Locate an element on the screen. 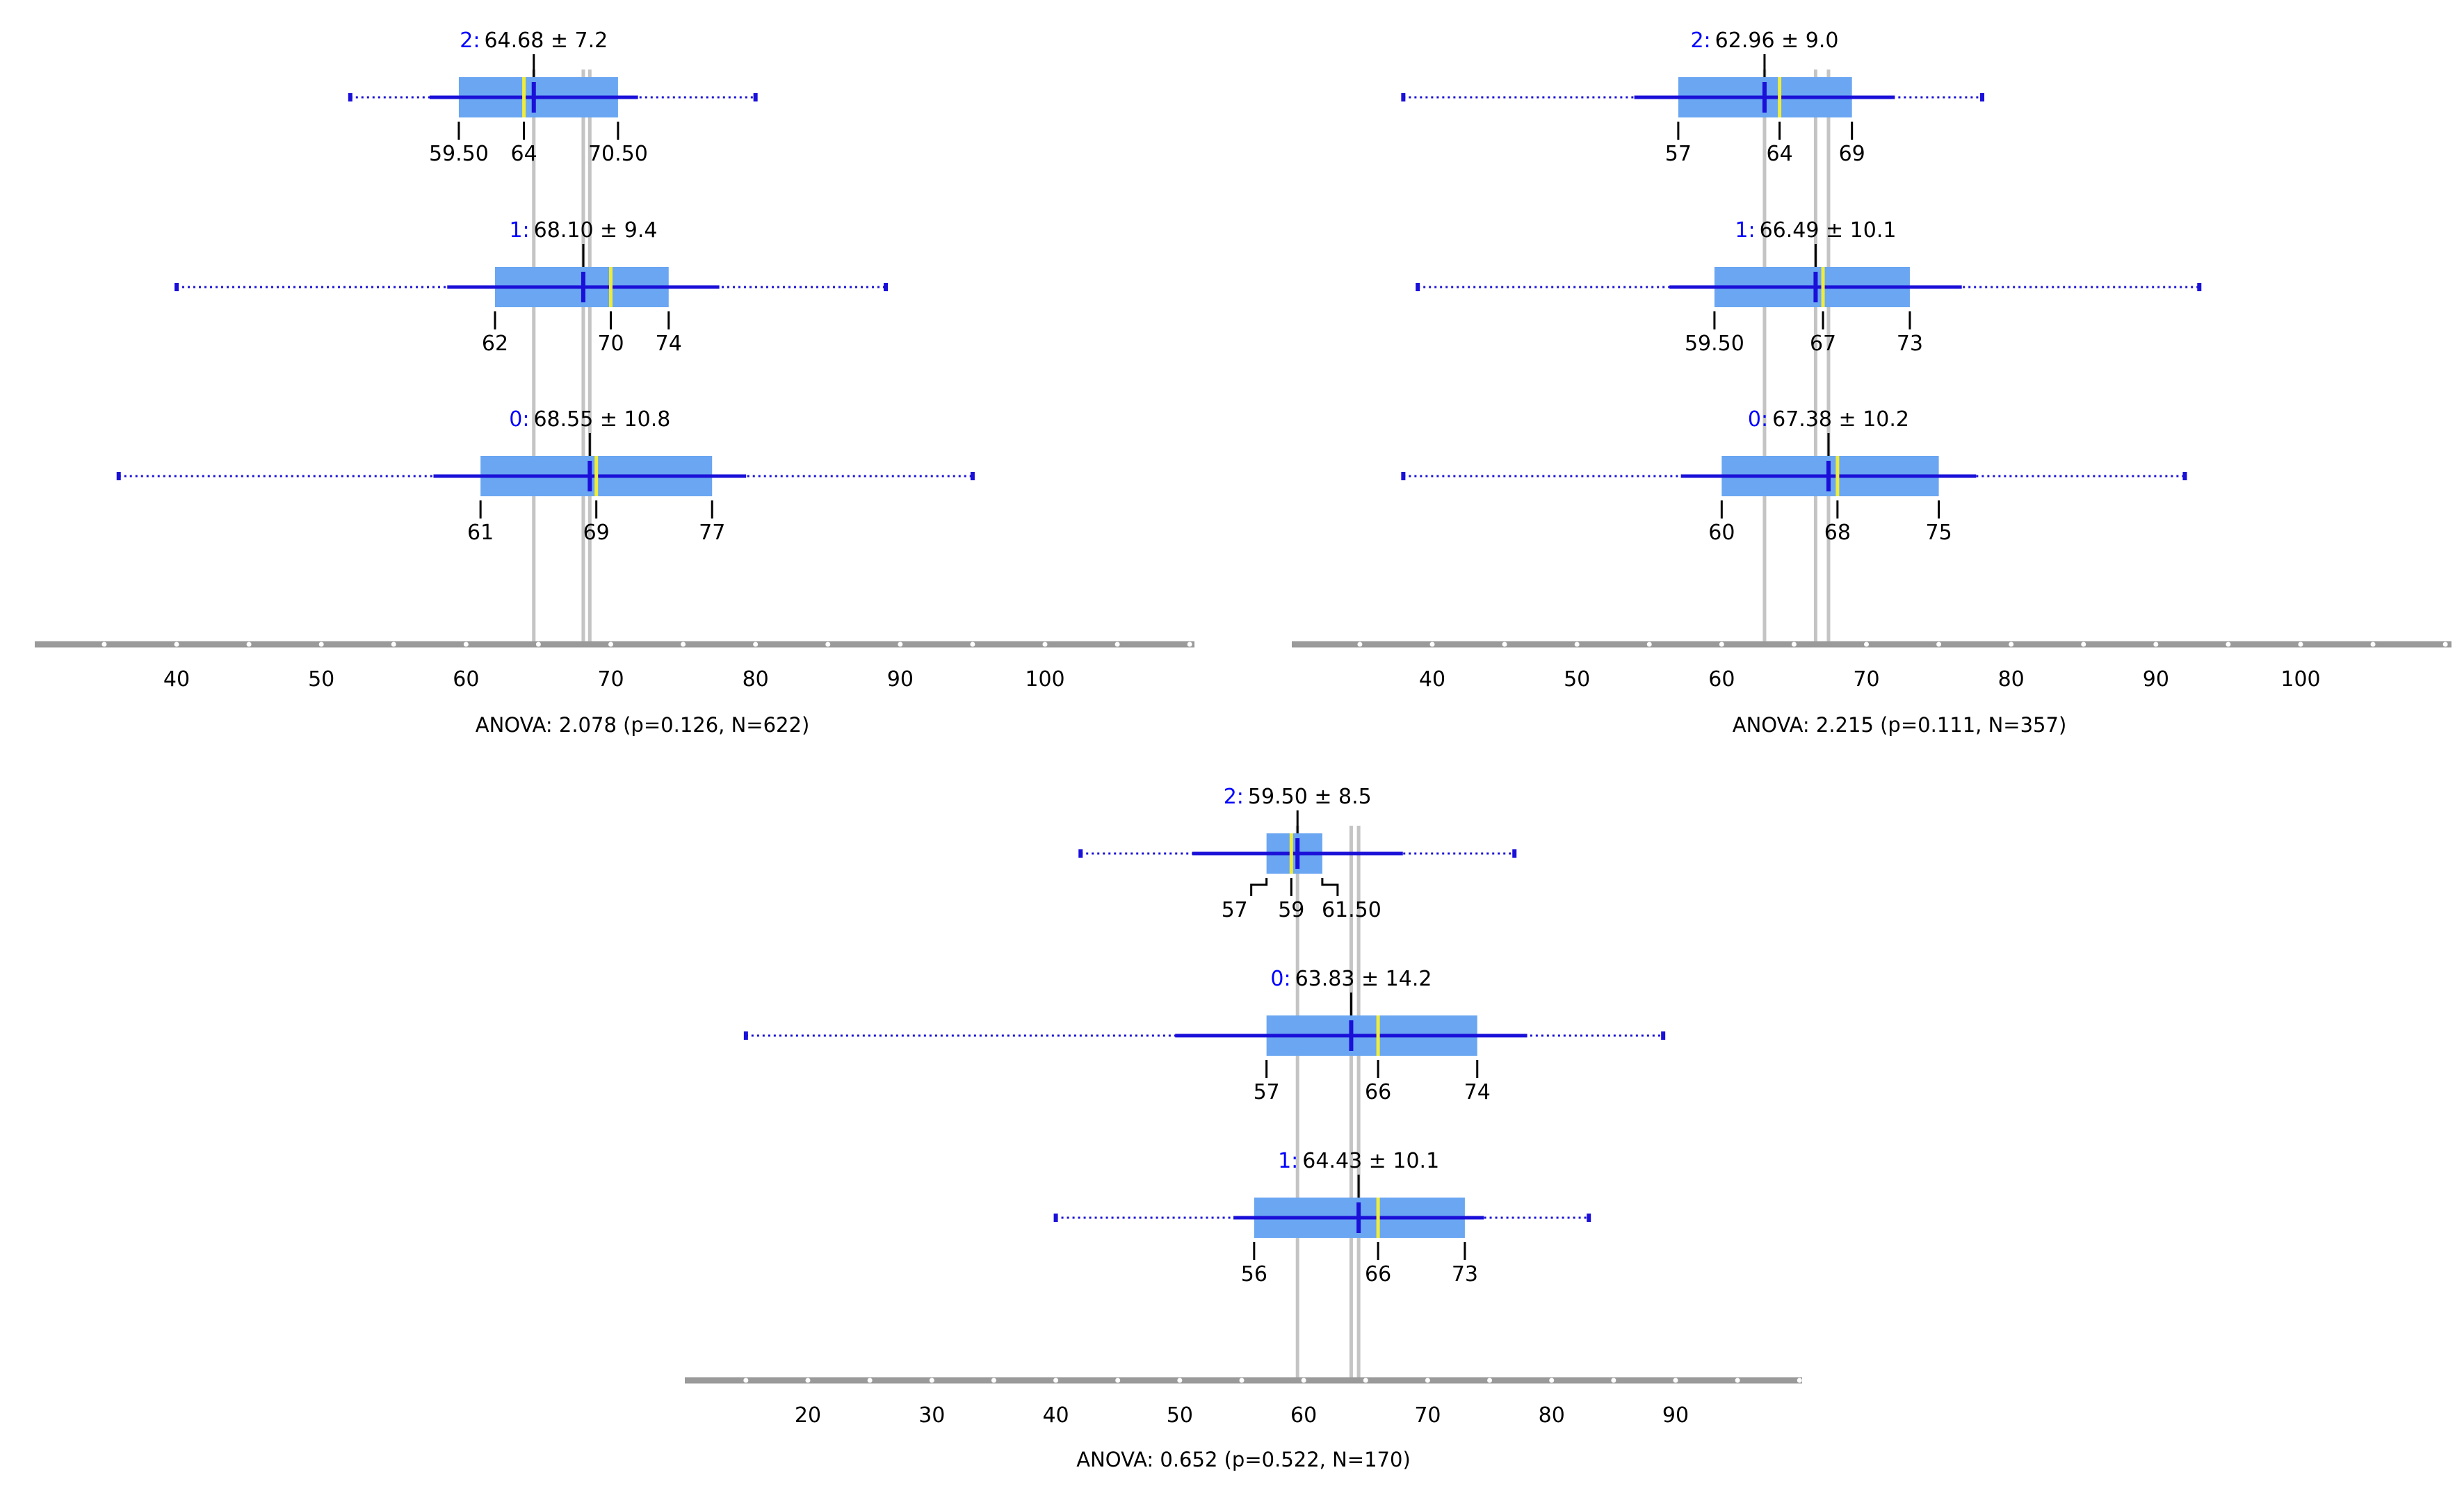 This screenshot has height=1486, width=2464. group-summary-label: 2: 62.96 ± 9.0 is located at coordinates (1764, 40).